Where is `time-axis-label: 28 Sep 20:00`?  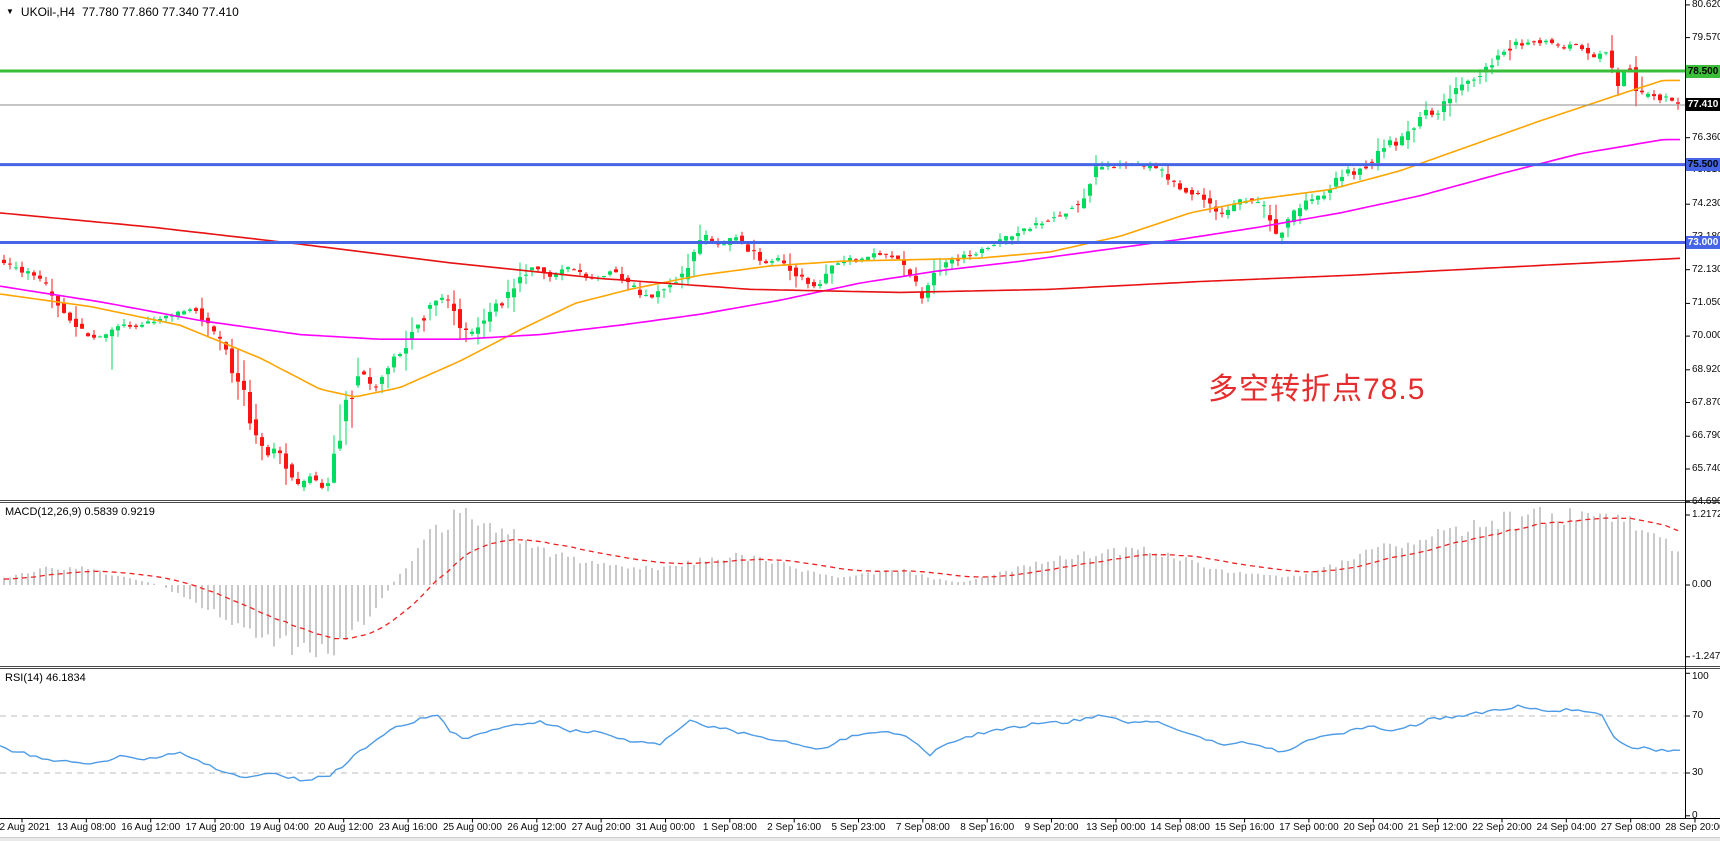 time-axis-label: 28 Sep 20:00 is located at coordinates (1692, 827).